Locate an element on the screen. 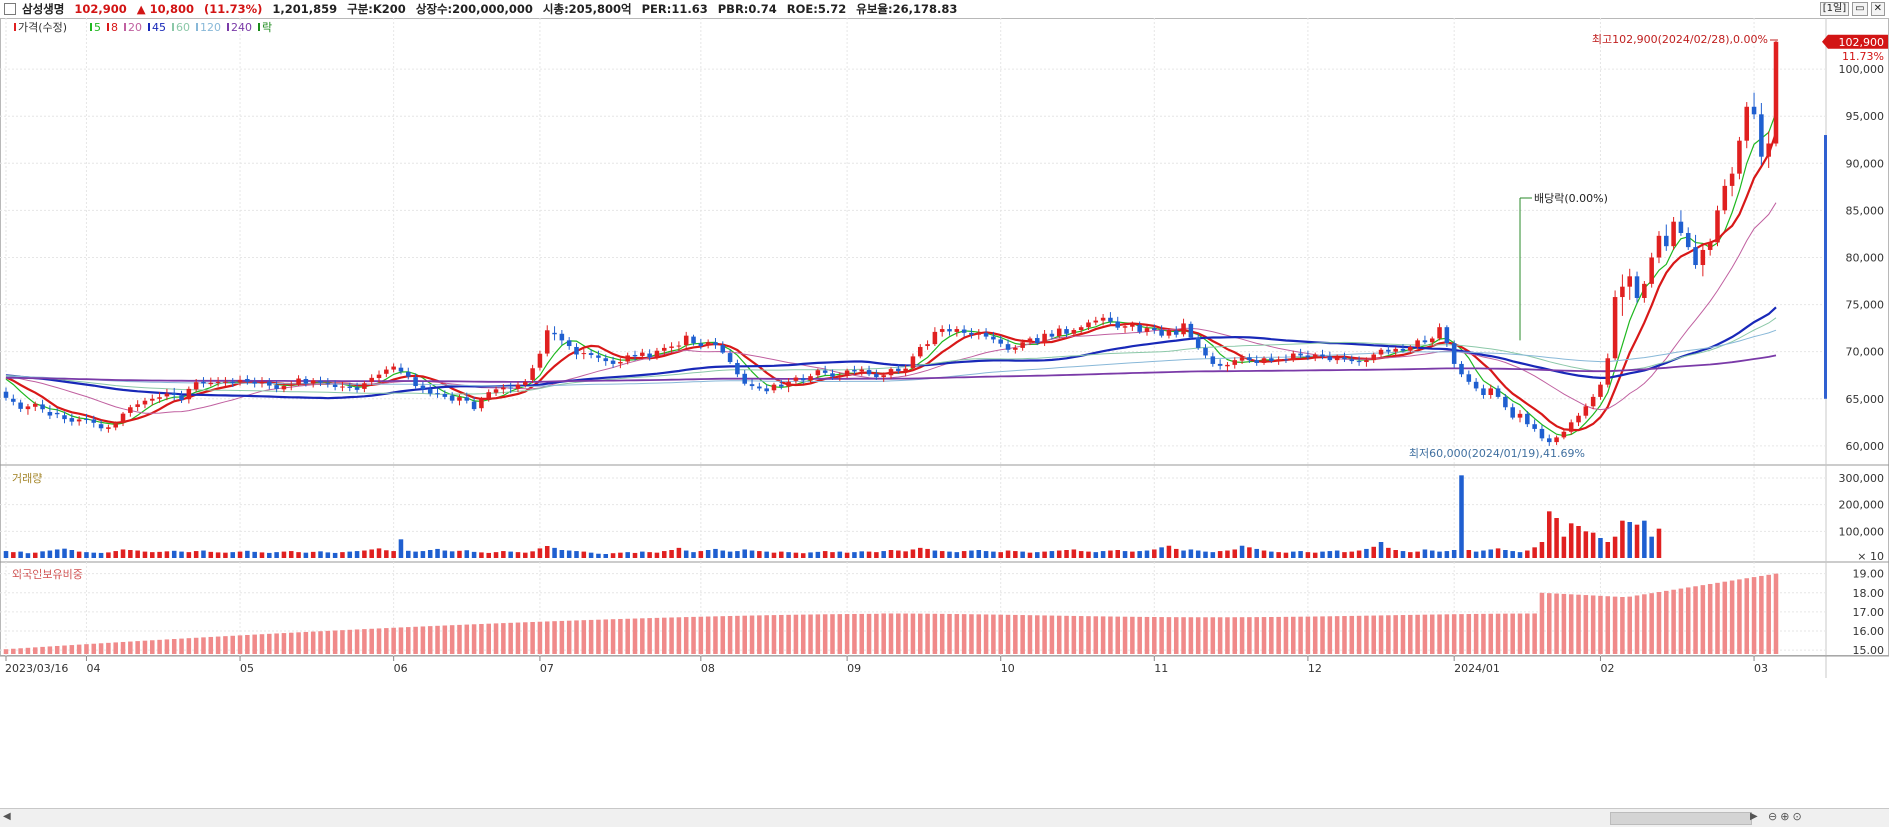  zoom-reset-icon: ⊙ is located at coordinates (1797, 816).